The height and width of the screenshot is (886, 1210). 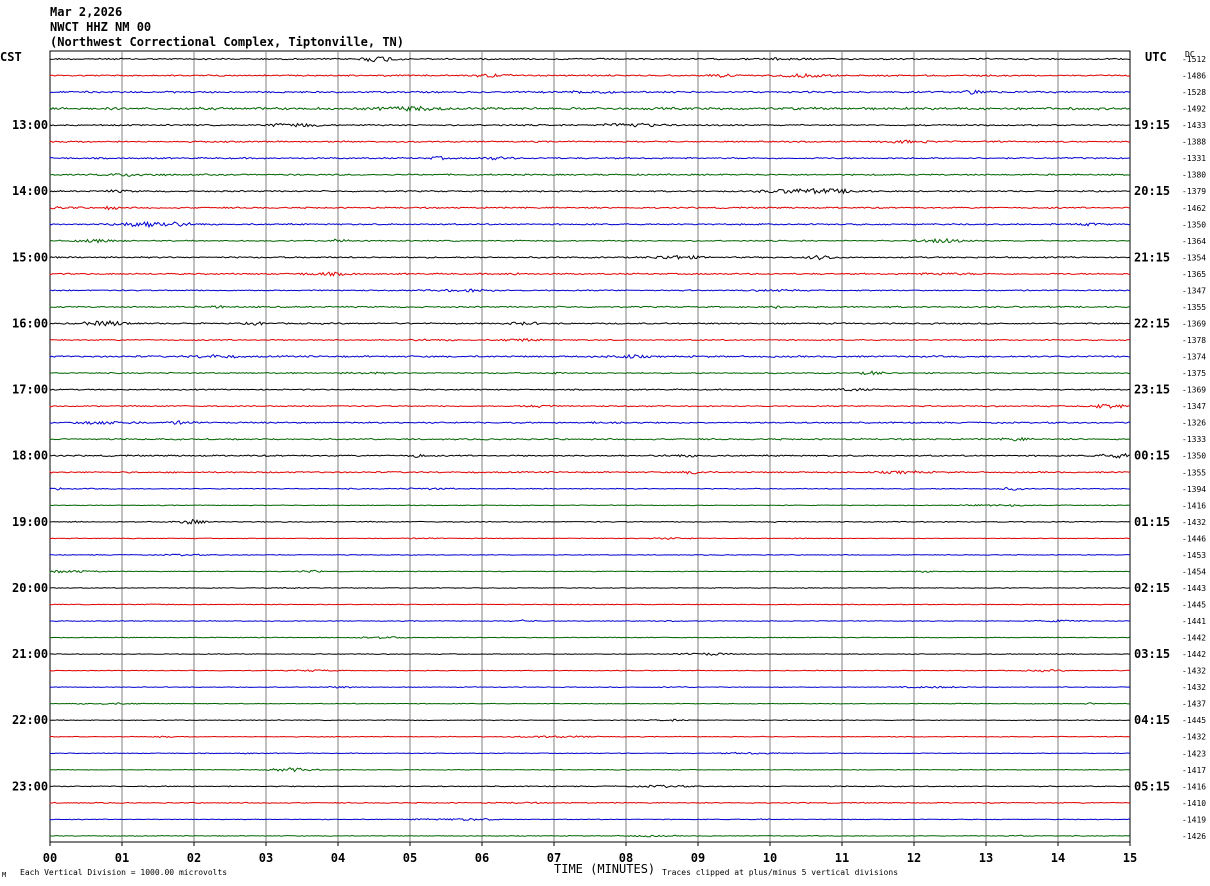 What do you see at coordinates (30, 191) in the screenshot?
I see `left-hour-label: 14:00` at bounding box center [30, 191].